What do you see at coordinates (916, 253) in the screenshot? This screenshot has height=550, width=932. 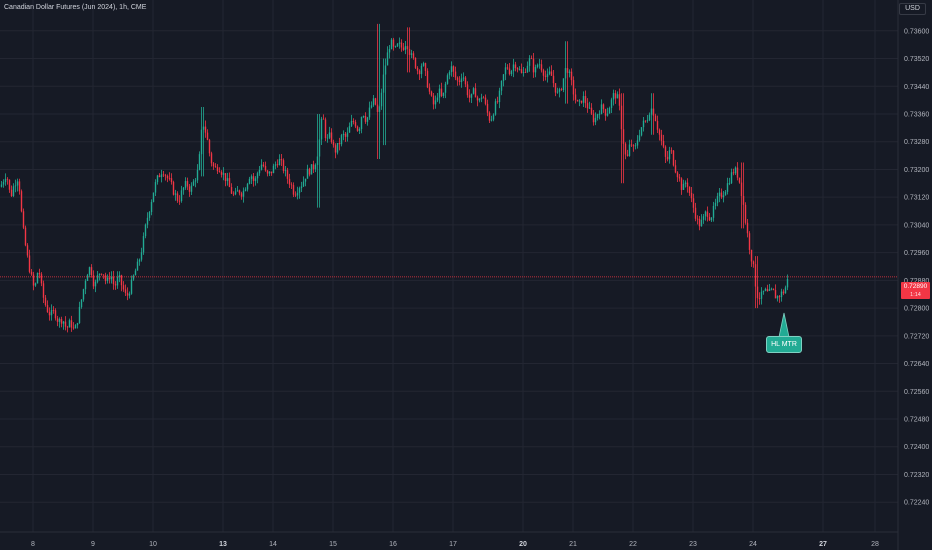 I see `price-tick-label: 0.72960` at bounding box center [916, 253].